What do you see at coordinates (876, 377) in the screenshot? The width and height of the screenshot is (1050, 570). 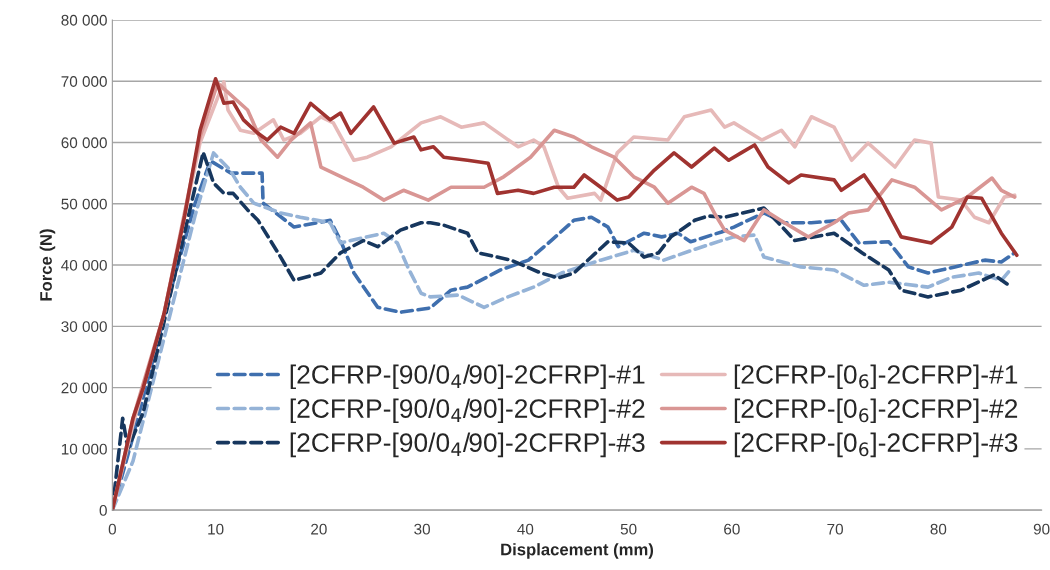 I see `legend-label: [2CFRP-[0$_{6}$]-2CFRP]-#1` at bounding box center [876, 377].